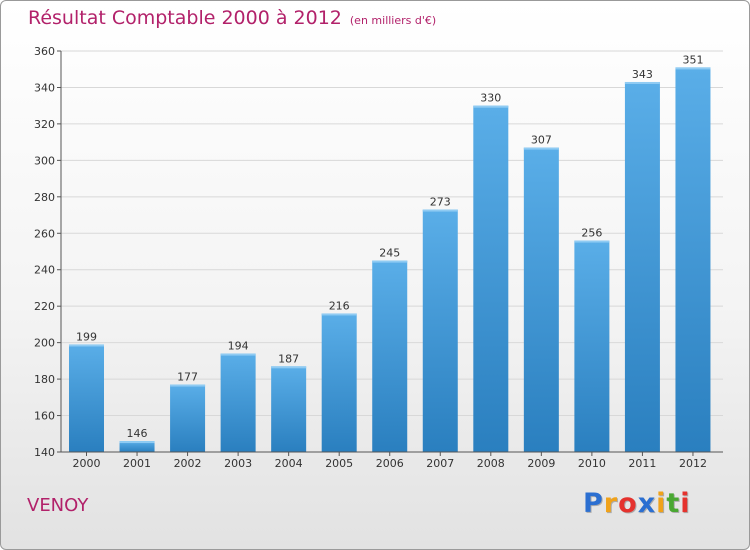 The width and height of the screenshot is (750, 550). What do you see at coordinates (289, 463) in the screenshot?
I see `x-tick-label-2004: 2004` at bounding box center [289, 463].